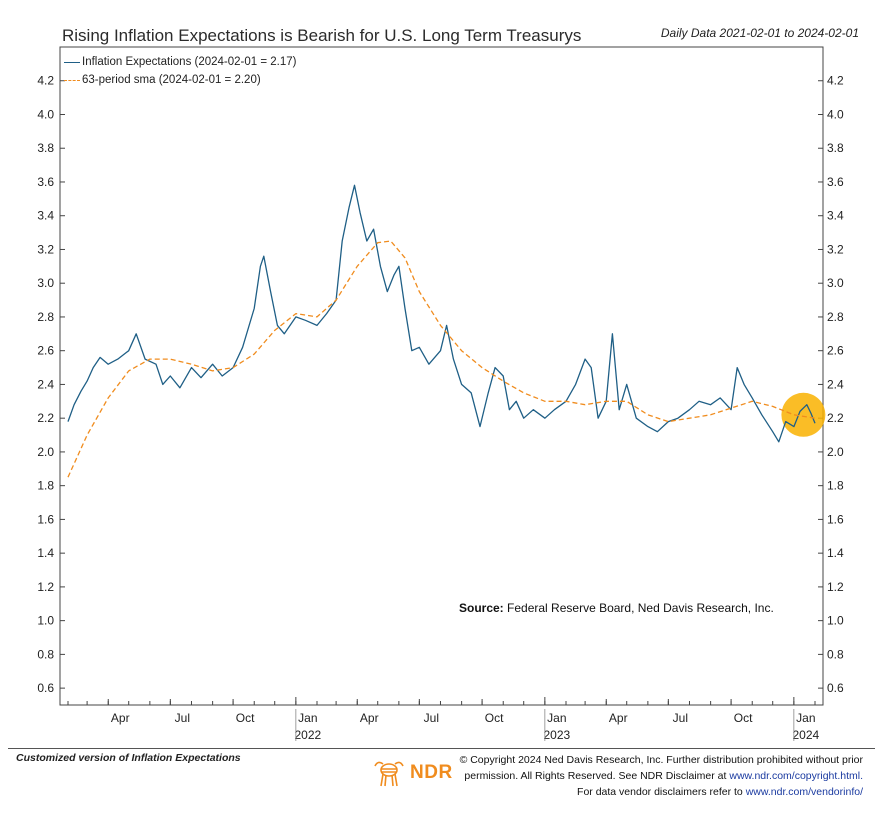 This screenshot has height=828, width=883. What do you see at coordinates (835, 317) in the screenshot?
I see `y-tick-label-right: 2.8` at bounding box center [835, 317].